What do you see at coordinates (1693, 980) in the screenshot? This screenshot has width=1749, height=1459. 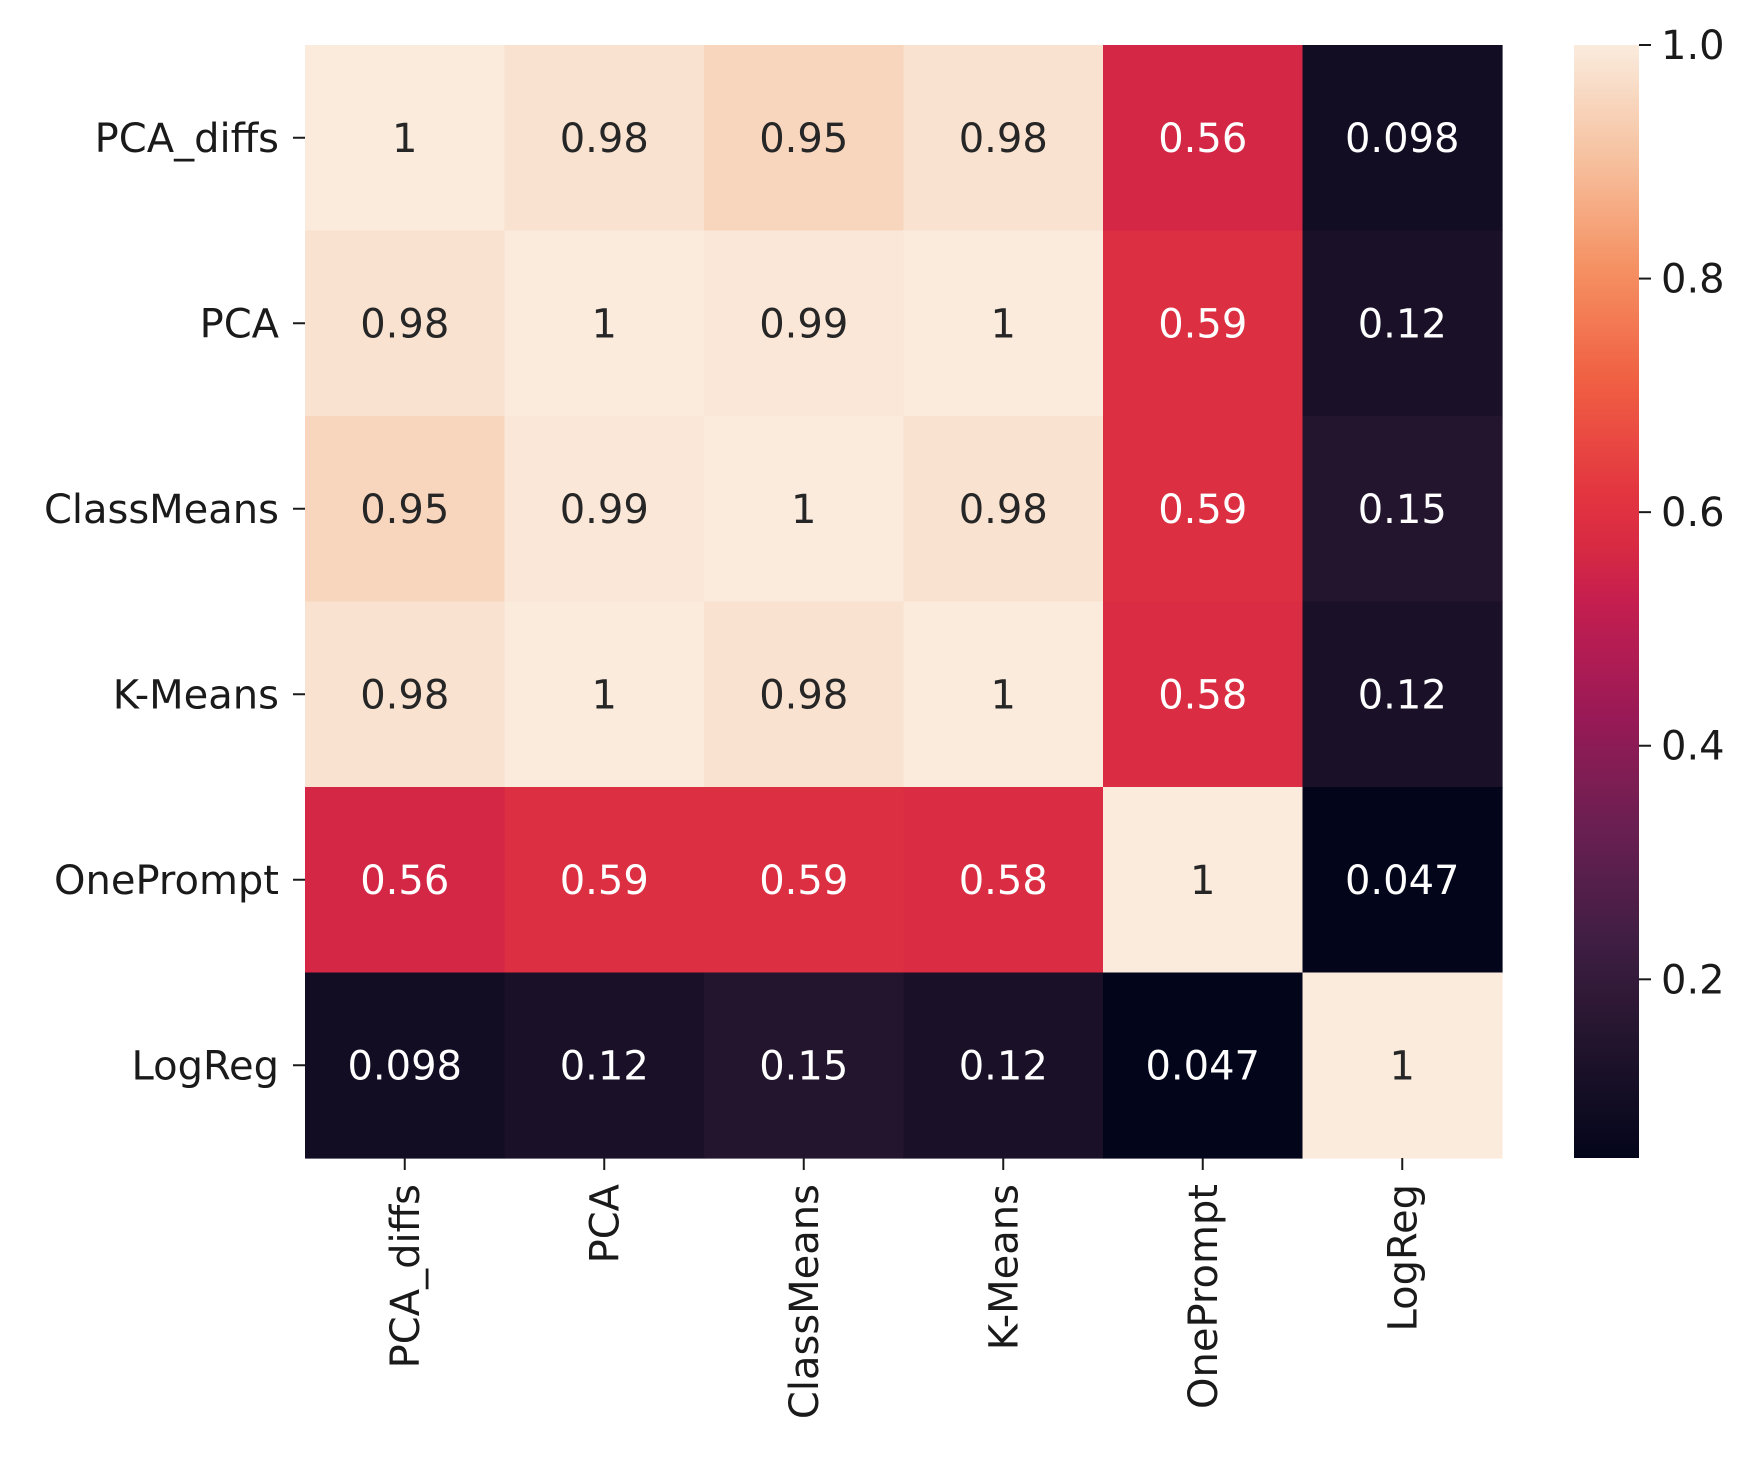 I see `colorbar-tick-label: 0.2` at bounding box center [1693, 980].